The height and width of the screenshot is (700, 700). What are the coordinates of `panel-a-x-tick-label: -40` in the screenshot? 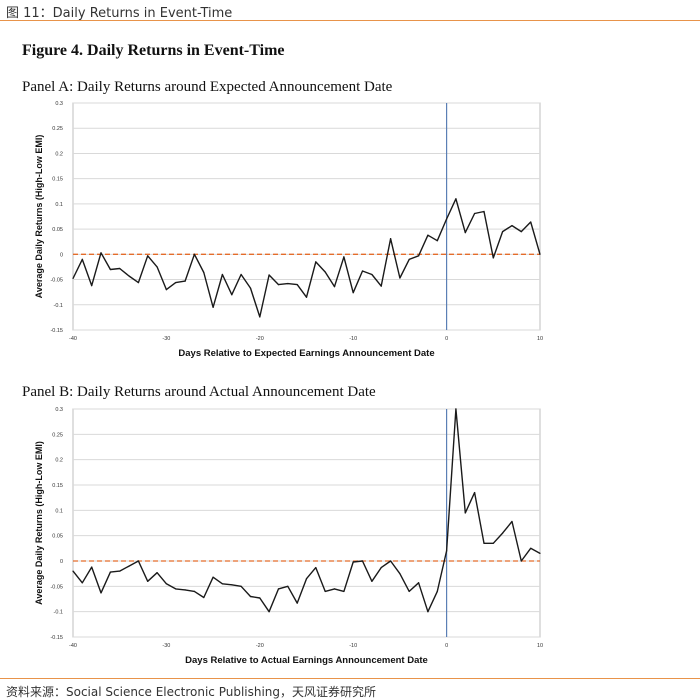 It's located at (73, 339).